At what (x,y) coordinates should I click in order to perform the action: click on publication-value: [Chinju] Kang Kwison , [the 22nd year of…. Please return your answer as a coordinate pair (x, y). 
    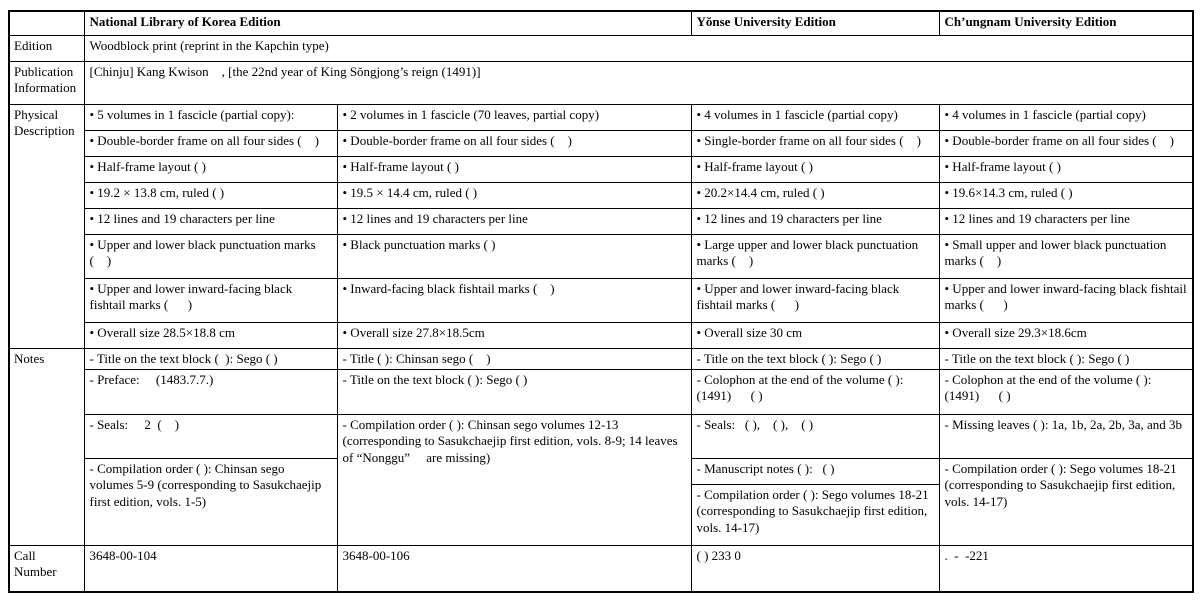
    Looking at the image, I should click on (638, 82).